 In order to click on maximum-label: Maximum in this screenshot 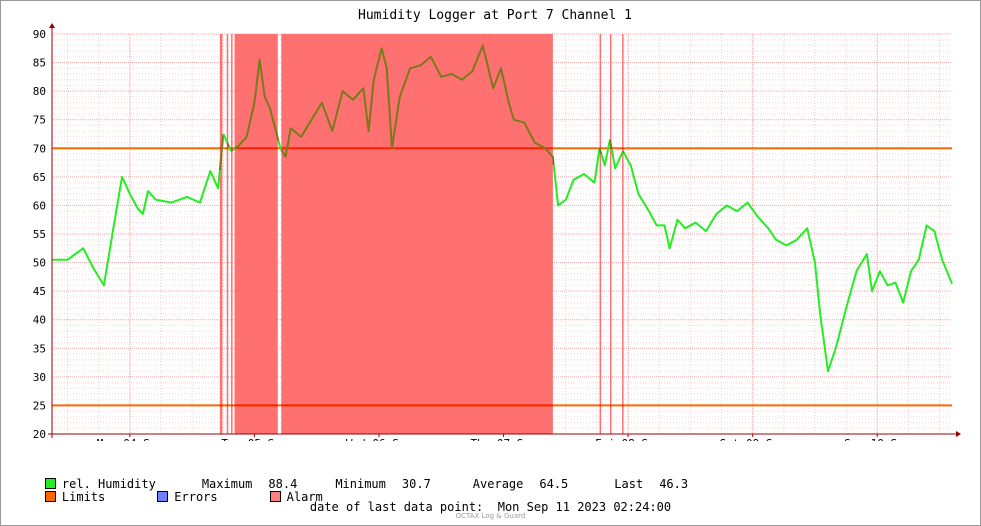, I will do `click(227, 484)`.